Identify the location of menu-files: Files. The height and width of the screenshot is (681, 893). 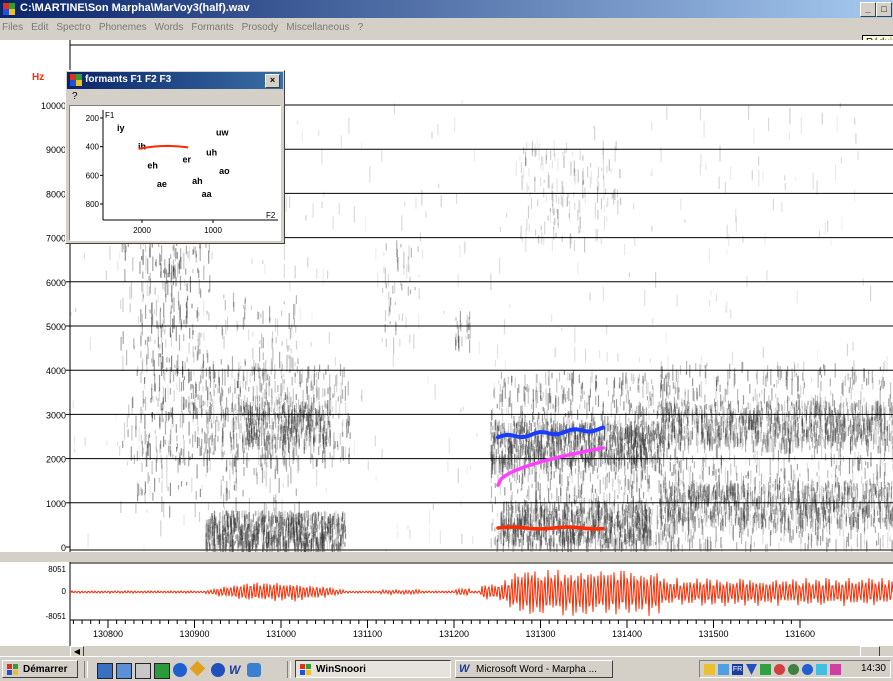
(13, 25).